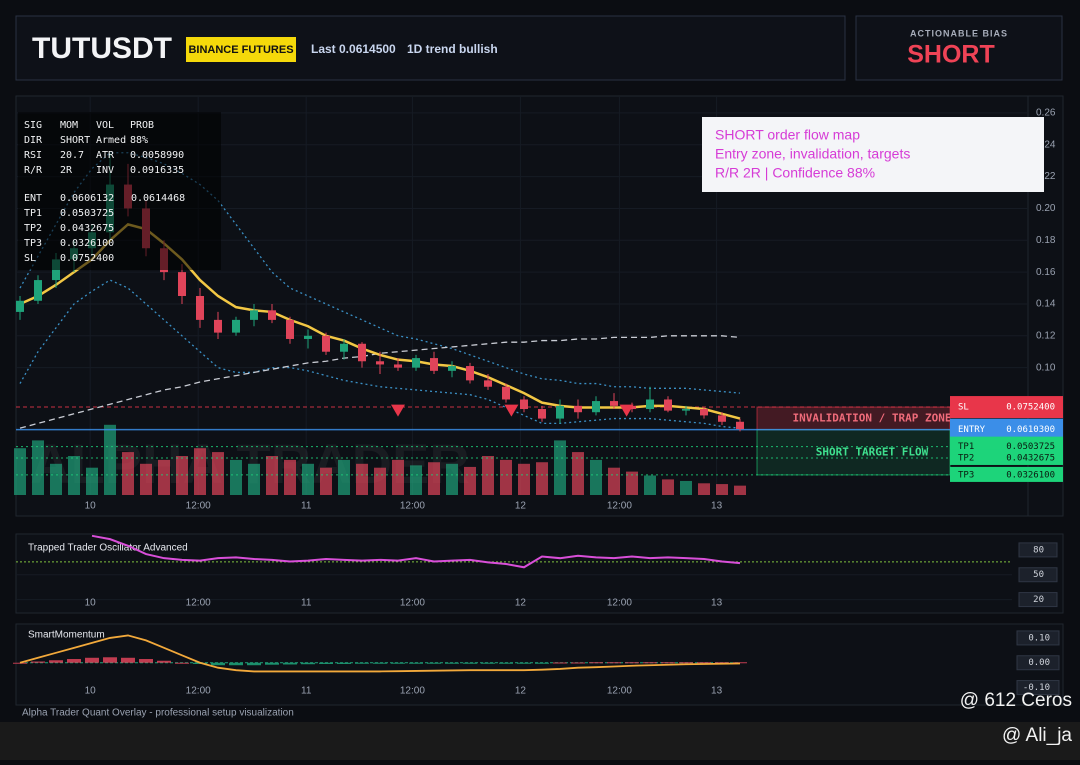  I want to click on overlay-box, so click(873, 154).